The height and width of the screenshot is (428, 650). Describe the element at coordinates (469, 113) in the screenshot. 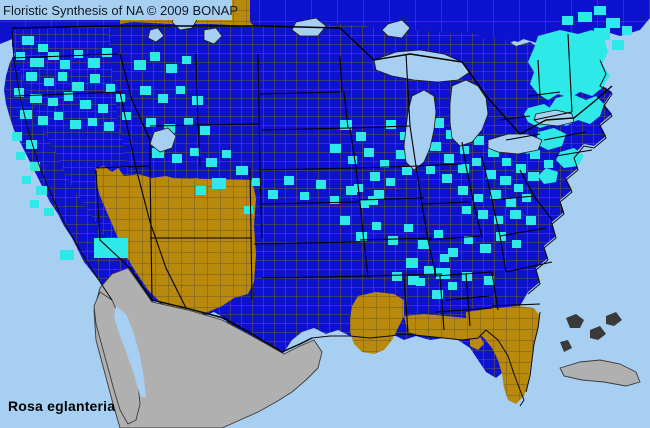

I see `lake-huron-shape` at that location.